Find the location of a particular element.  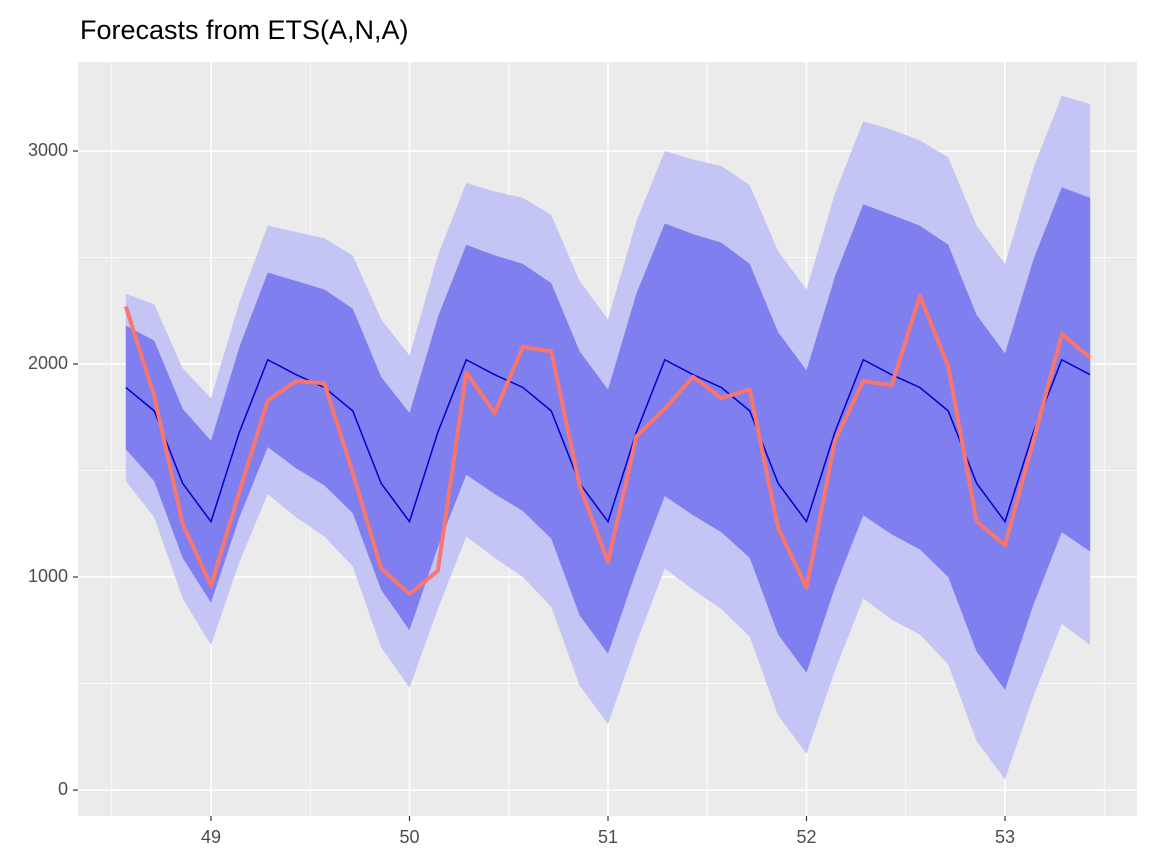

x-tick-label: 50 is located at coordinates (409, 837).